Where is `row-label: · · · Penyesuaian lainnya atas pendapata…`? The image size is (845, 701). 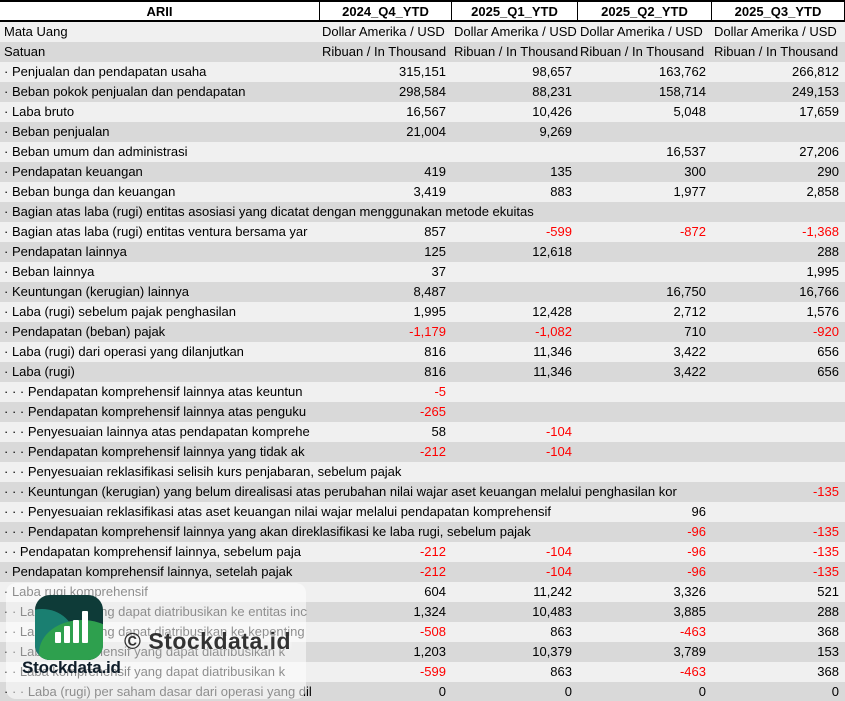 row-label: · · · Penyesuaian lainnya atas pendapata… is located at coordinates (157, 431).